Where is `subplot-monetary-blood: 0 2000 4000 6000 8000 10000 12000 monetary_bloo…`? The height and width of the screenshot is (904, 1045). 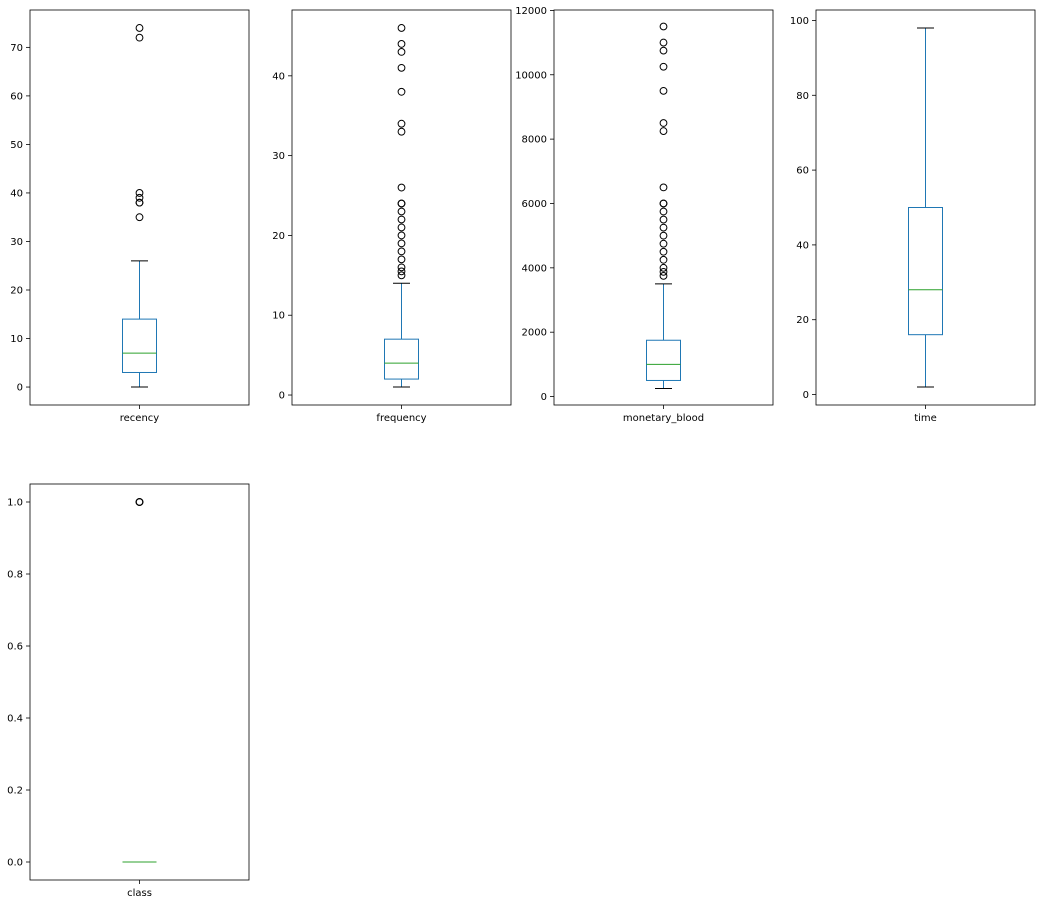 subplot-monetary-blood: 0 2000 4000 6000 8000 10000 12000 monetary_bloo… is located at coordinates (644, 215).